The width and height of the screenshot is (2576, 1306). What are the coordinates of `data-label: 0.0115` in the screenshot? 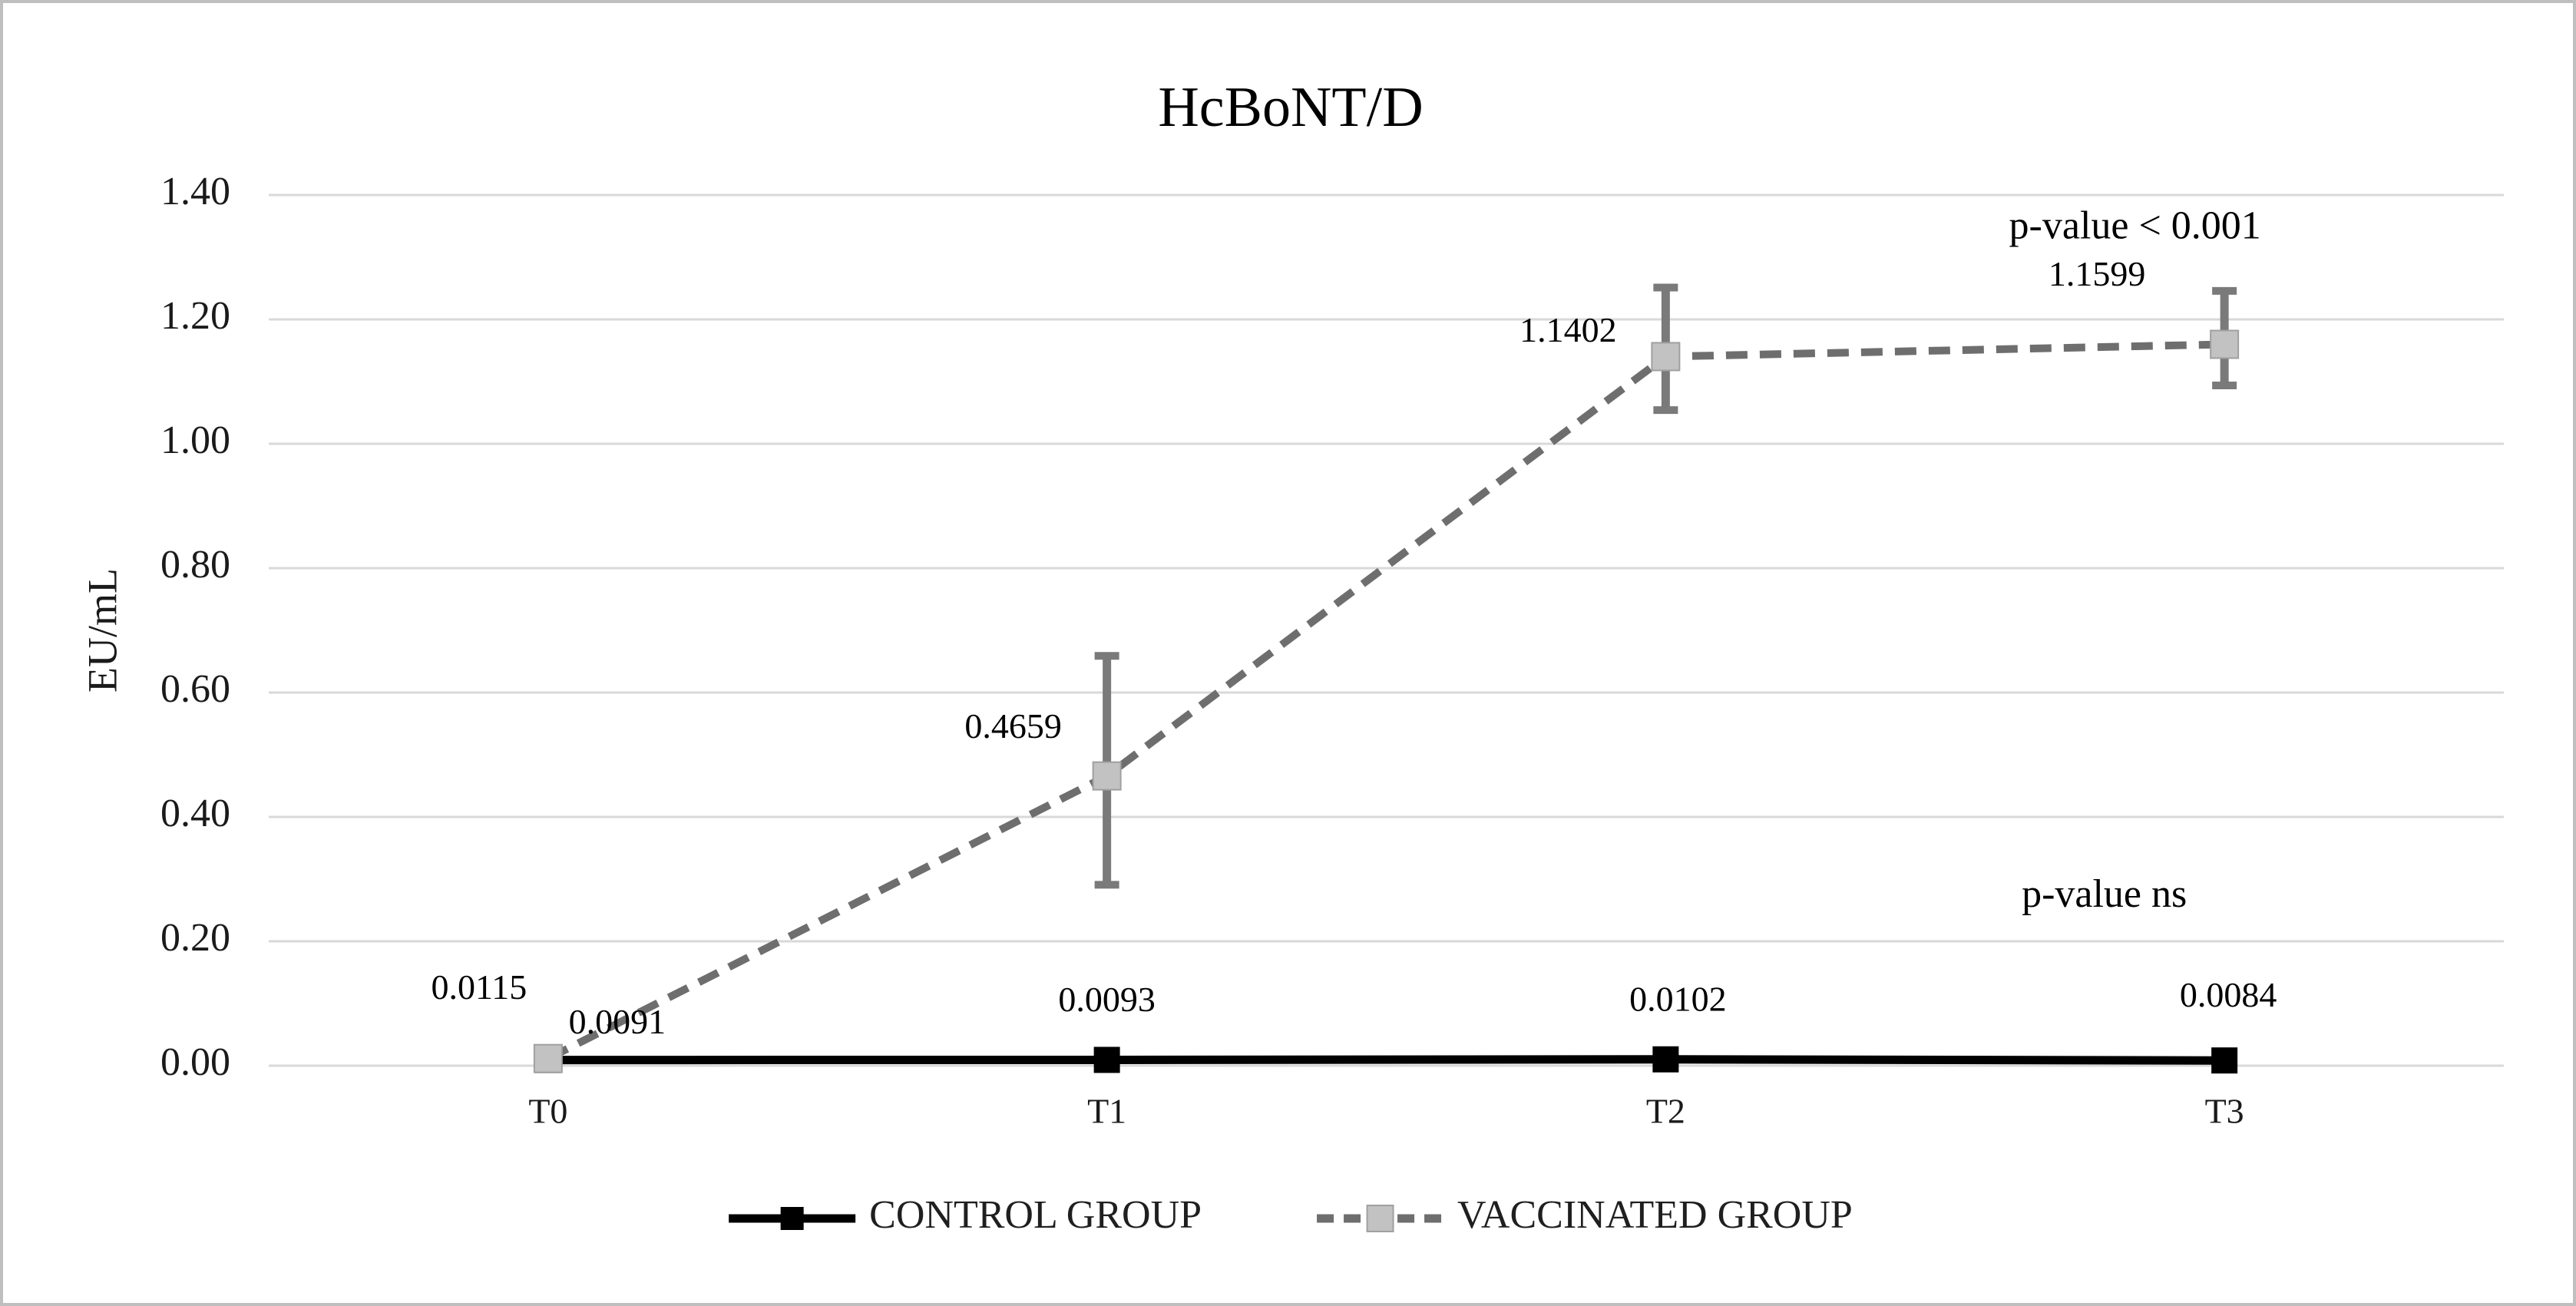 It's located at (479, 987).